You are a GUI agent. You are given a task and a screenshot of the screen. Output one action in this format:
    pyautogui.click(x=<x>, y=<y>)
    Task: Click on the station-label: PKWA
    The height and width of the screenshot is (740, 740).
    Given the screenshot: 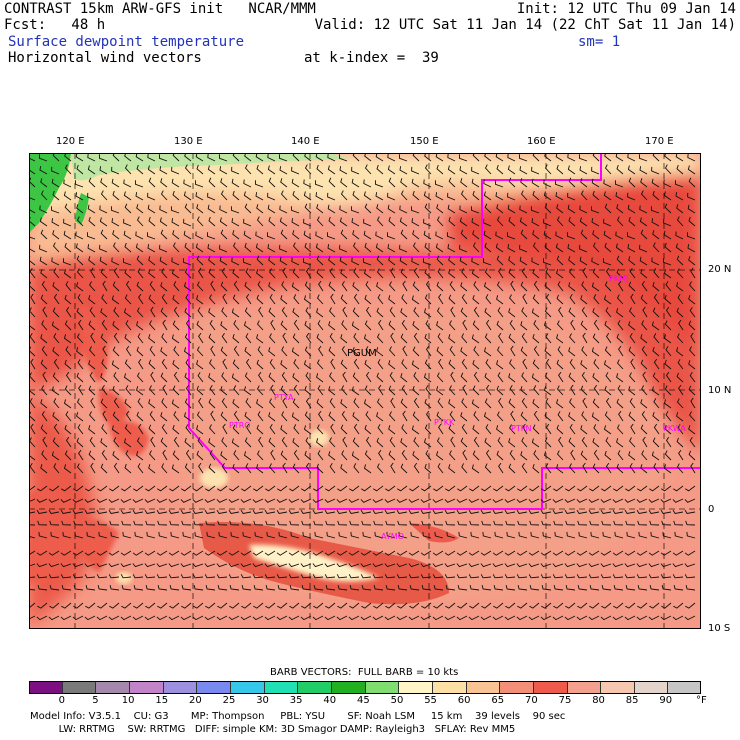 What is the action you would take?
    pyautogui.click(x=674, y=428)
    